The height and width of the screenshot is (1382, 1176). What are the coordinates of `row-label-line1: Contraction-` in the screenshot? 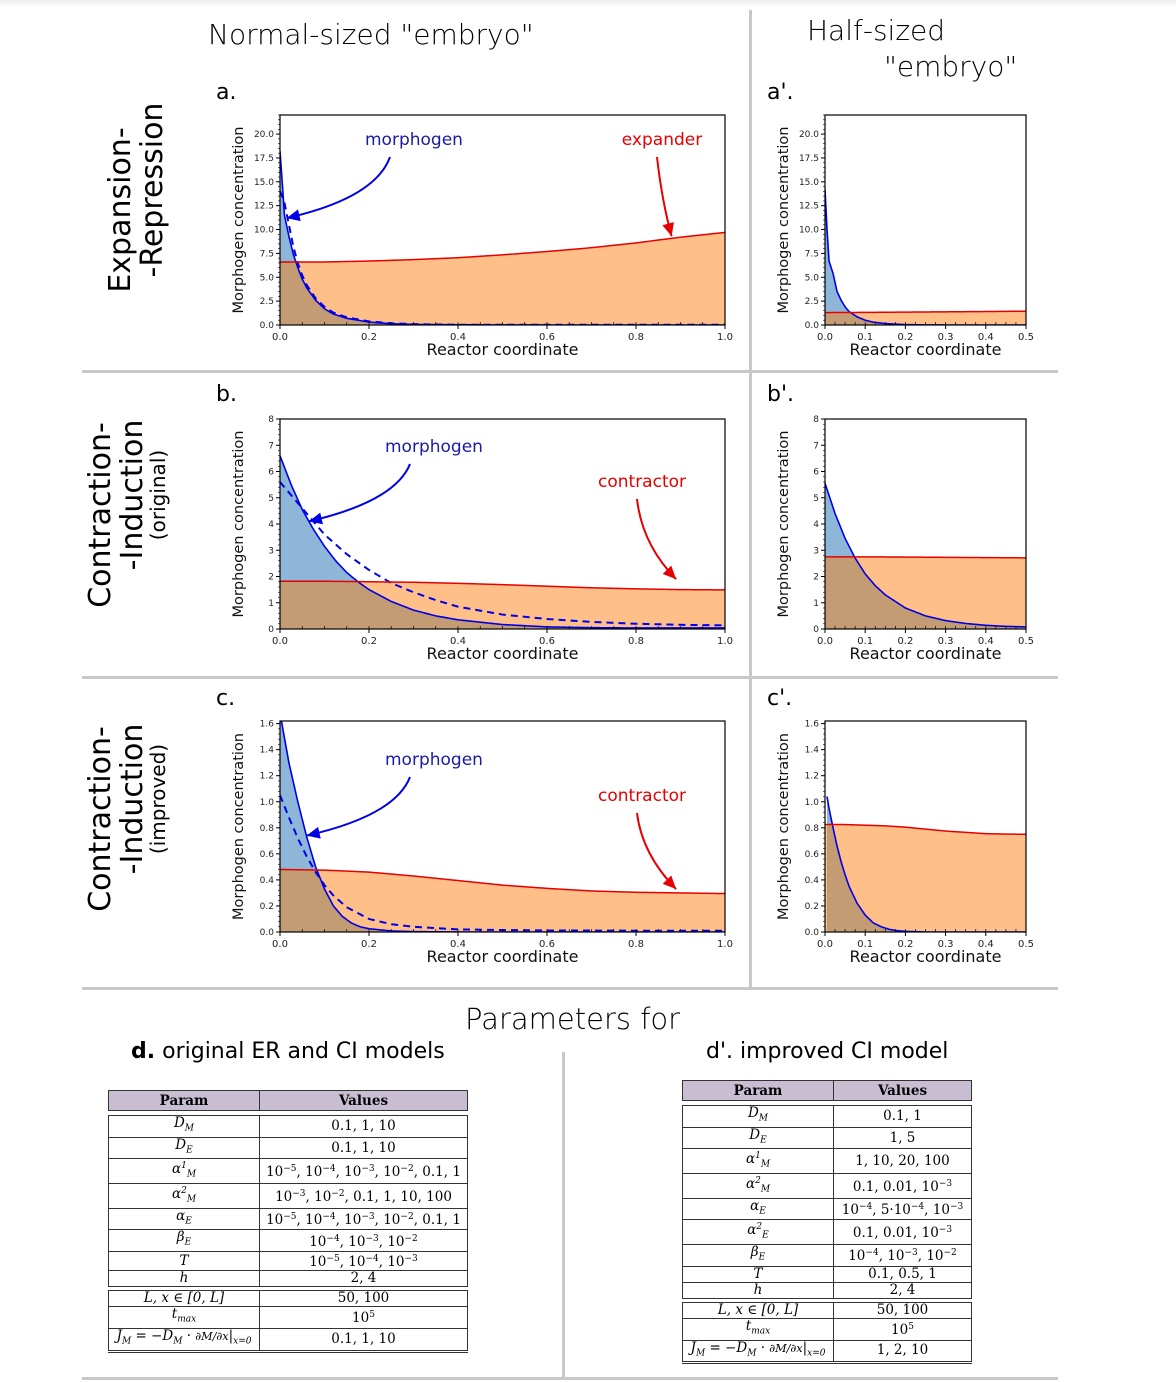 It's located at (100, 819).